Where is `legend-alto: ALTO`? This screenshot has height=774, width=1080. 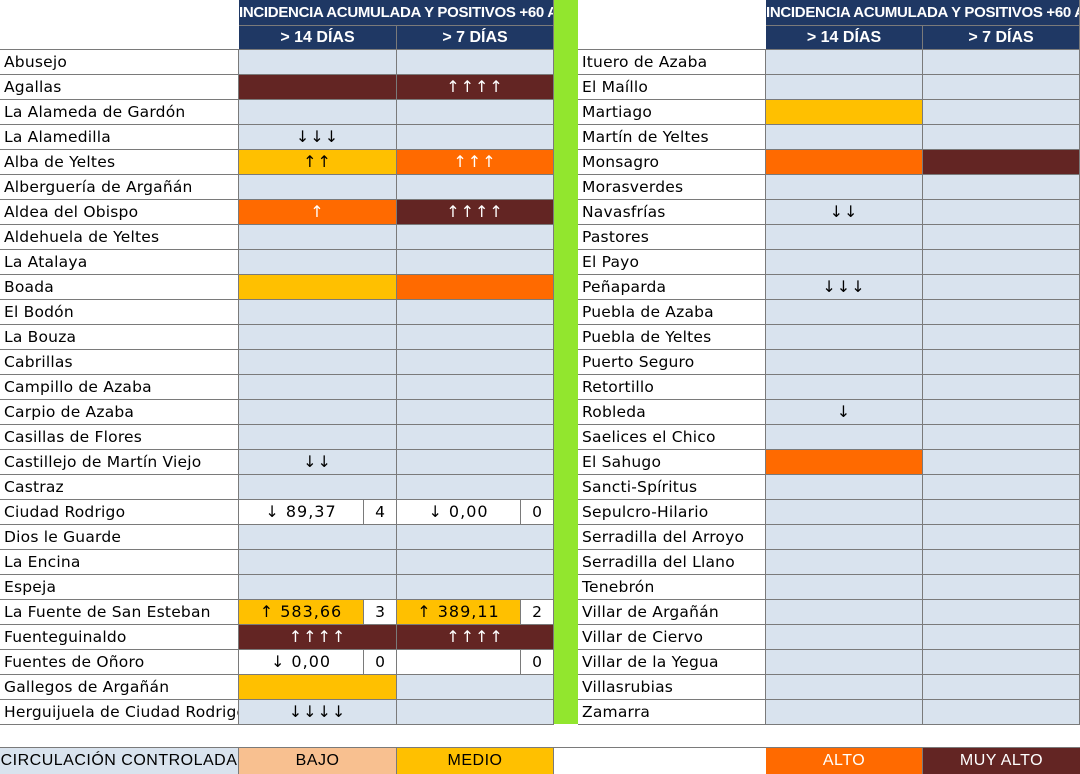
legend-alto: ALTO is located at coordinates (844, 761).